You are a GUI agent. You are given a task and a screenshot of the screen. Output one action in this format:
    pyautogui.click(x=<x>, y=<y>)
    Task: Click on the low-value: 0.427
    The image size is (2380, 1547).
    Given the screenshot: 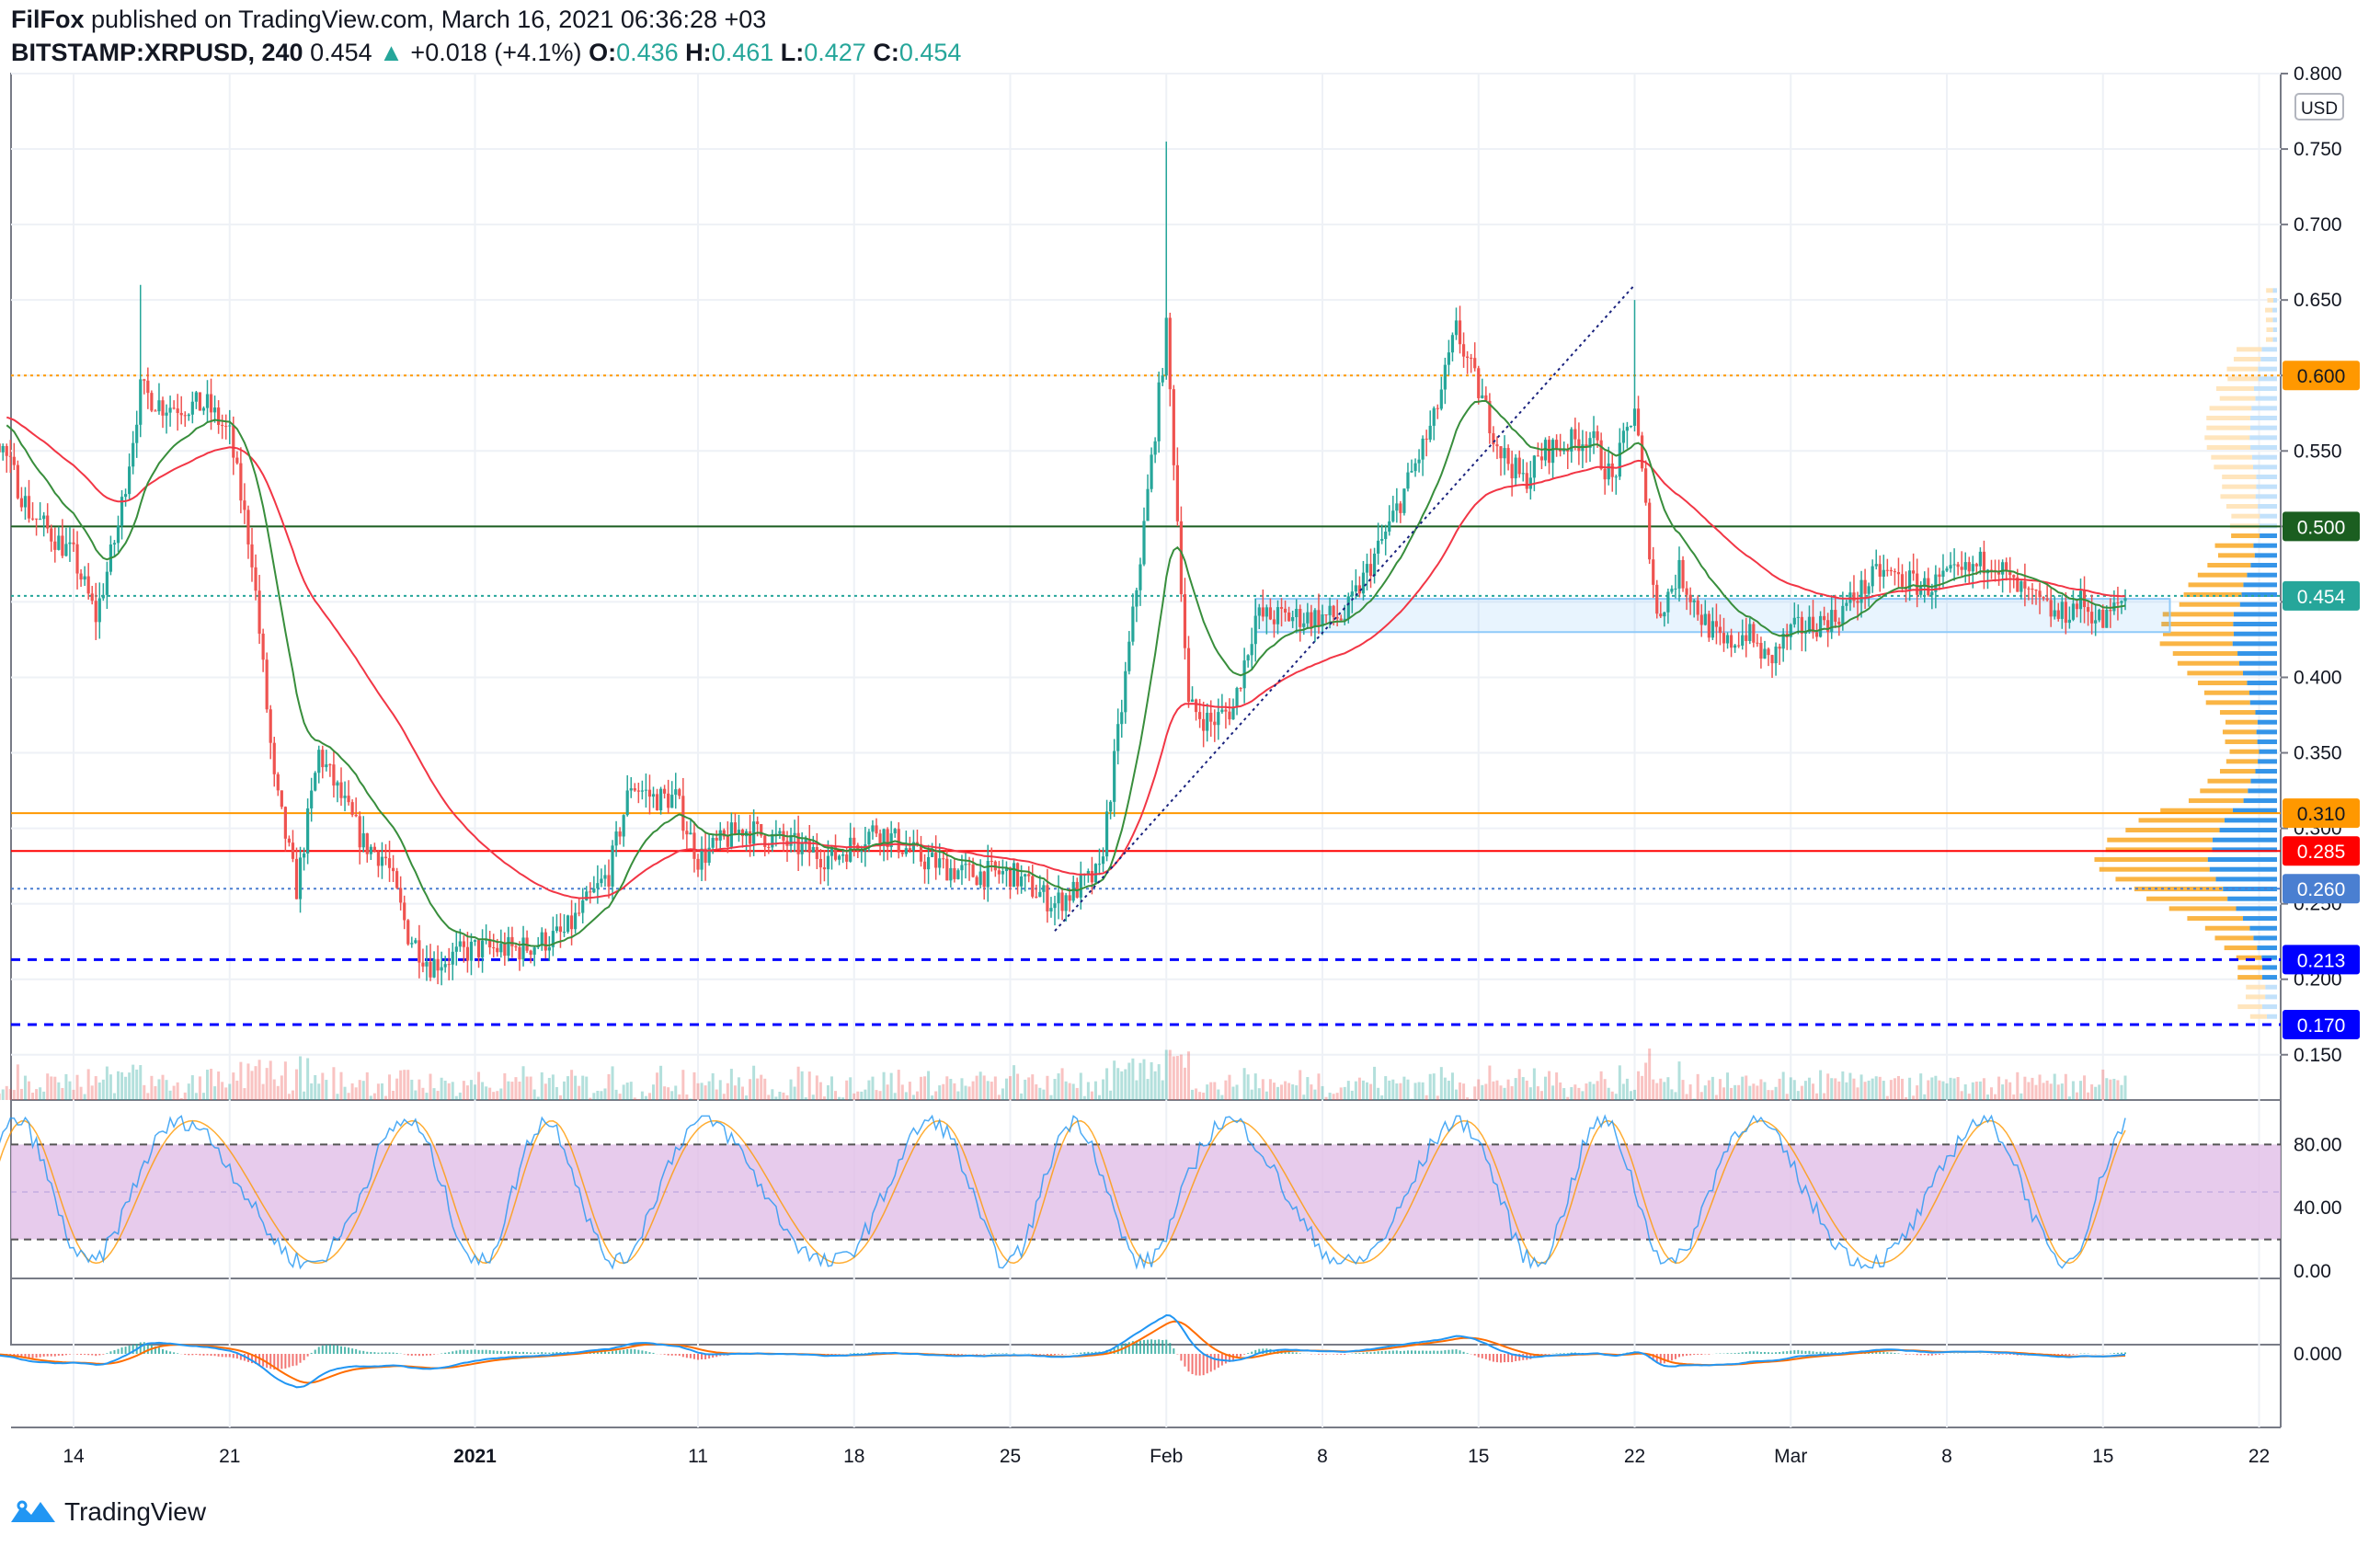 What is the action you would take?
    pyautogui.click(x=835, y=52)
    